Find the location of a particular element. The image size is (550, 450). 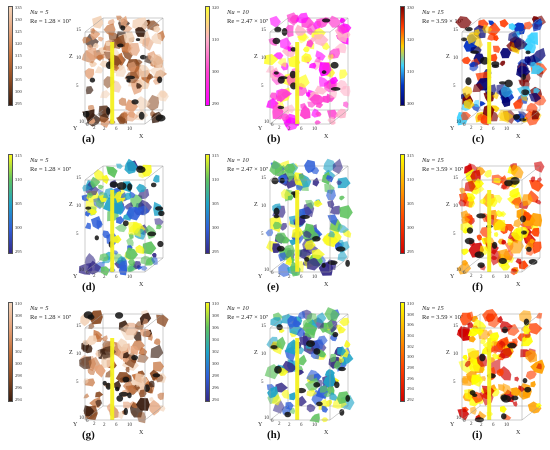

colorbar-tick-label: 306 is located at coordinates (215, 327).